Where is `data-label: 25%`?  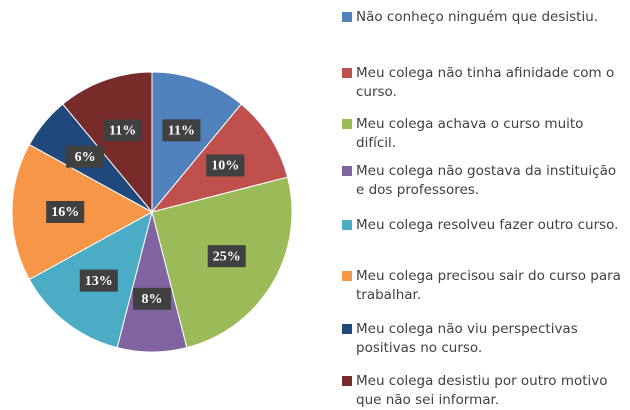
data-label: 25% is located at coordinates (227, 256).